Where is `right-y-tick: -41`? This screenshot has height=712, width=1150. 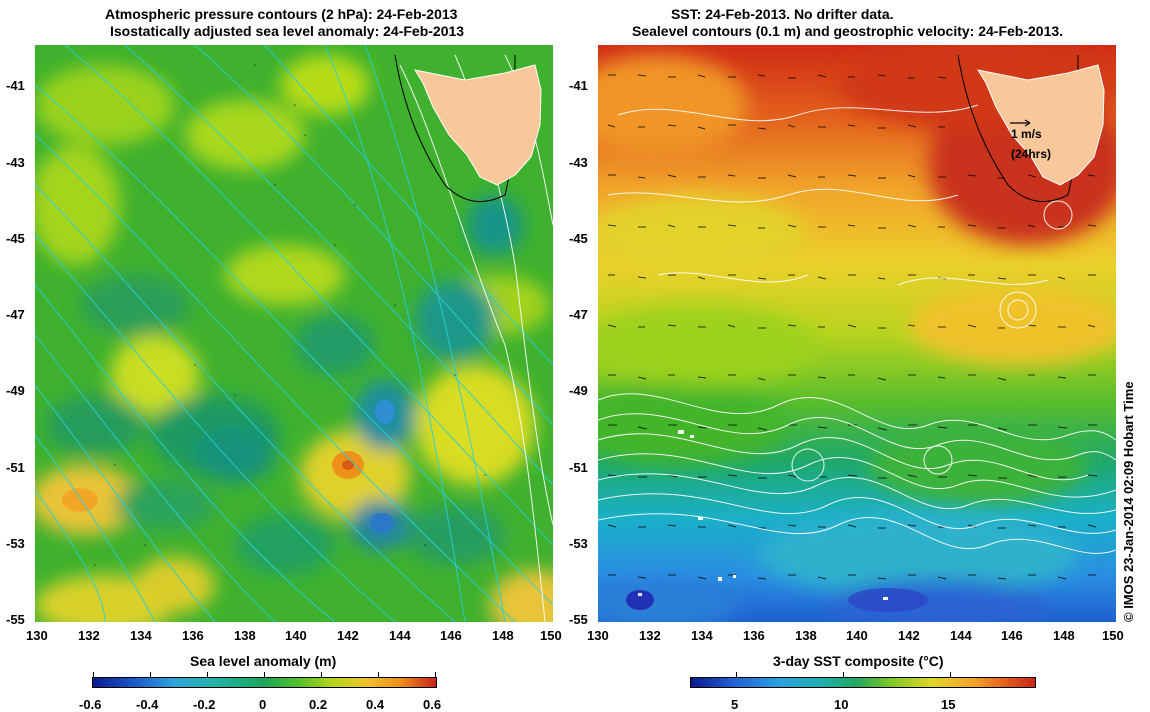 right-y-tick: -41 is located at coordinates (578, 85).